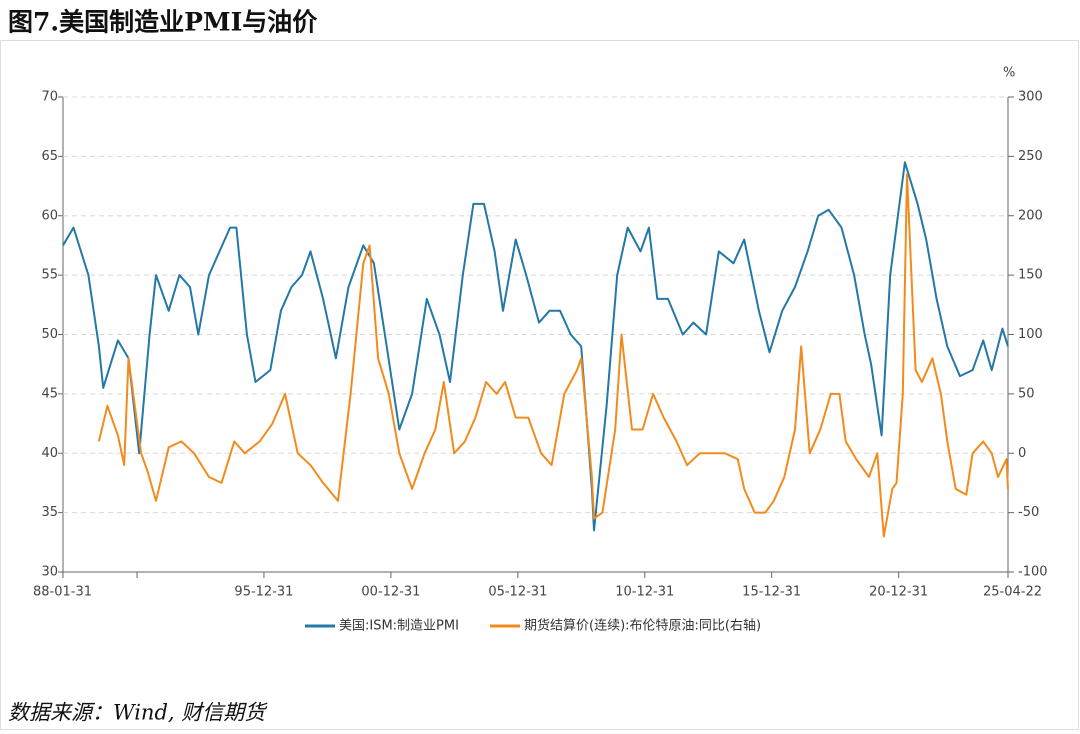 The width and height of the screenshot is (1080, 734). I want to click on chart-title: 图7.美国制造业PMI与油价, so click(163, 22).